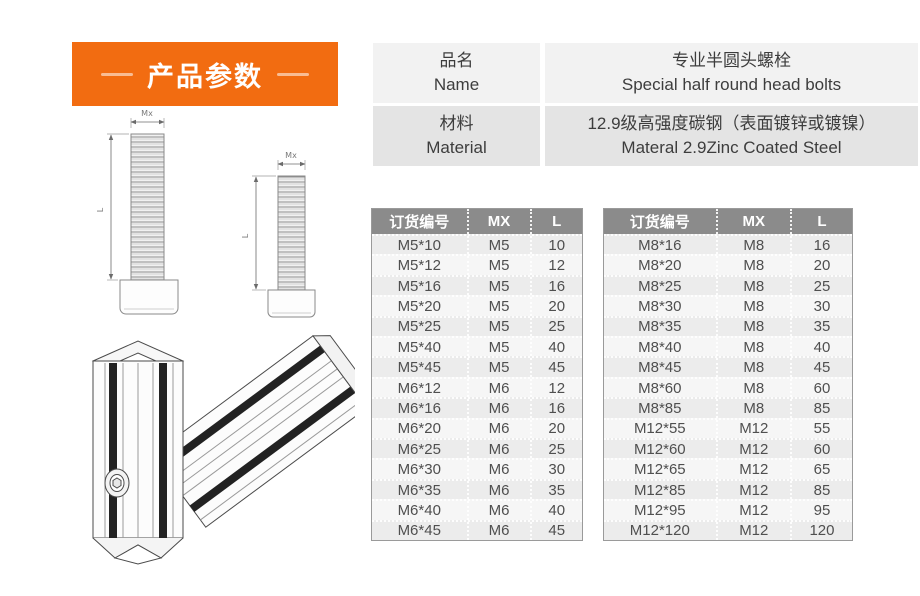  I want to click on table-row: M6*25 M6 25, so click(477, 448).